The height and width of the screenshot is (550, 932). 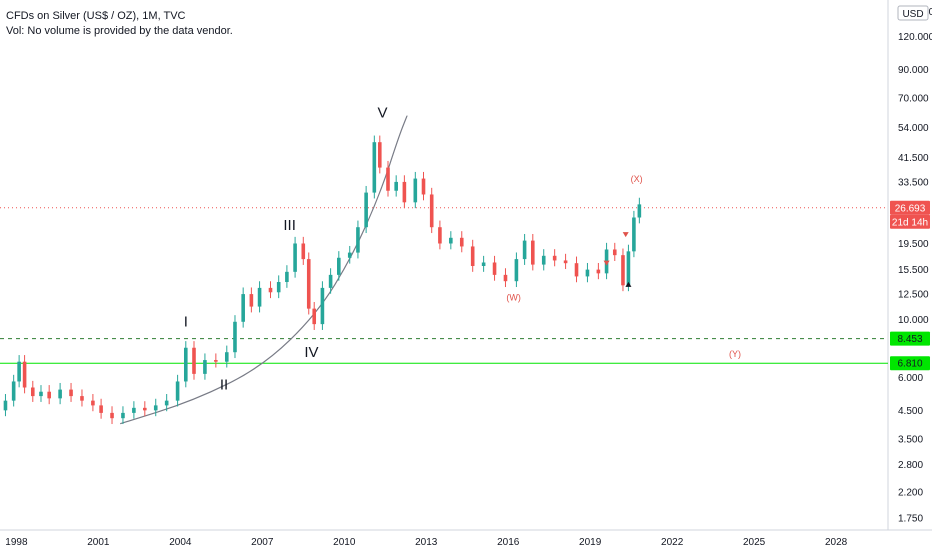 I want to click on price-tick-label: 1.750, so click(x=910, y=518).